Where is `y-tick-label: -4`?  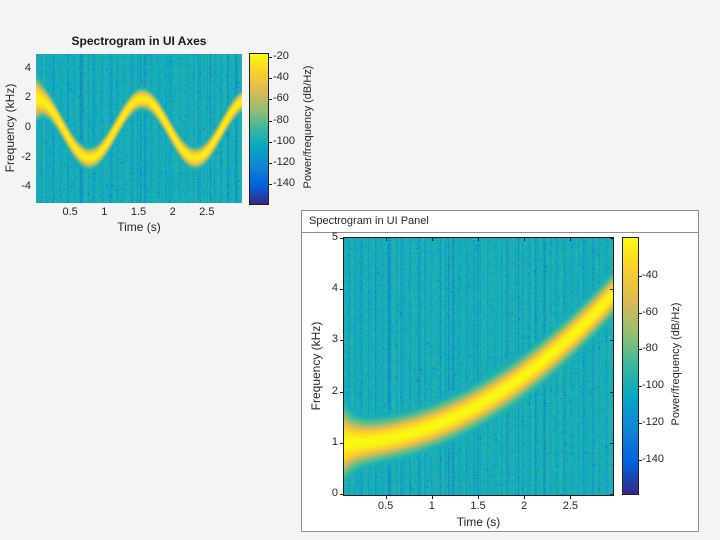 y-tick-label: -4 is located at coordinates (26, 186).